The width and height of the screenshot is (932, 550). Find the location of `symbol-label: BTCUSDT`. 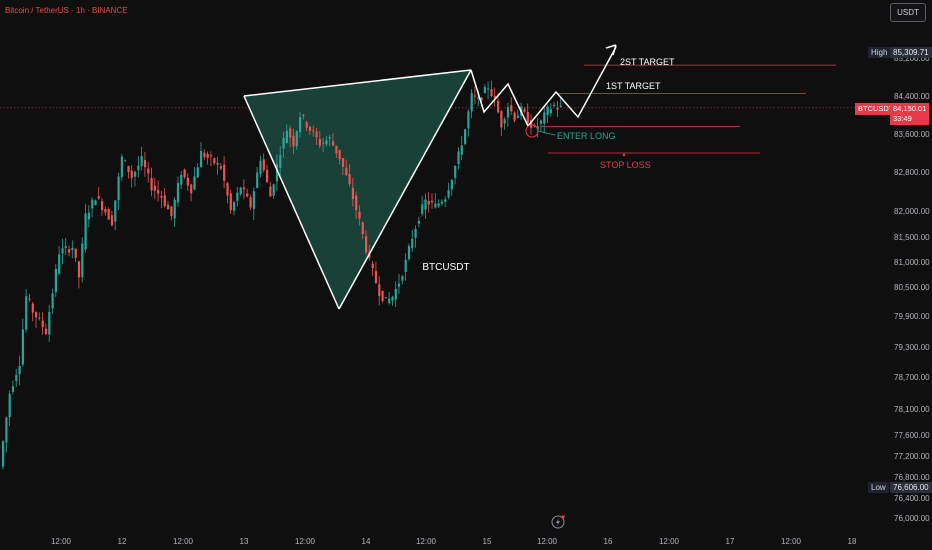

symbol-label: BTCUSDT is located at coordinates (445, 267).